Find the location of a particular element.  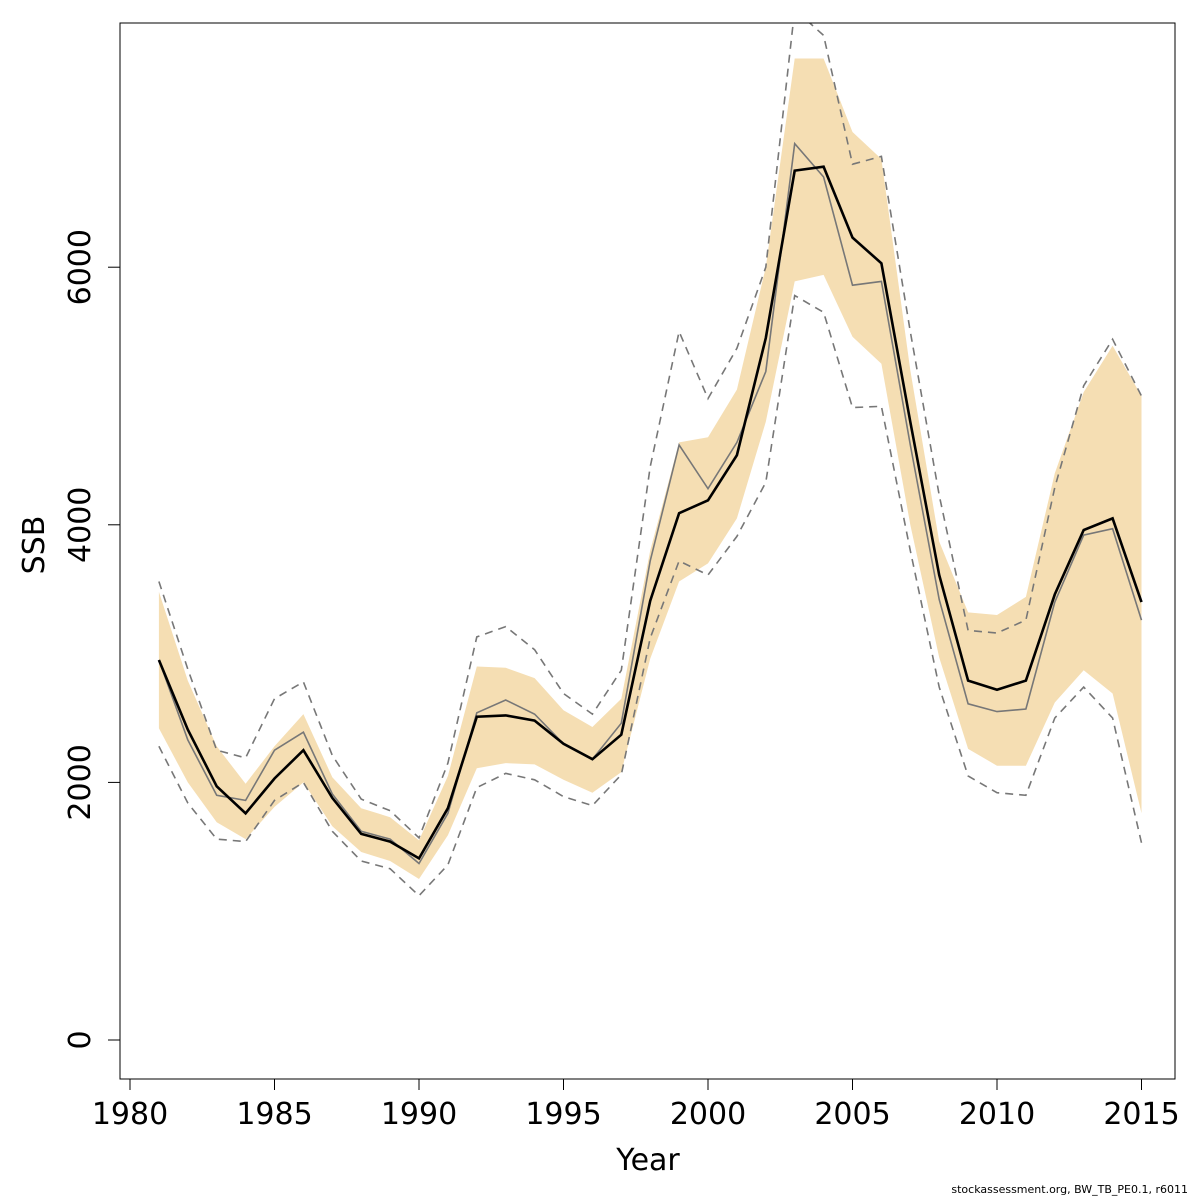

y-tick-label: 2000 is located at coordinates (80, 782).